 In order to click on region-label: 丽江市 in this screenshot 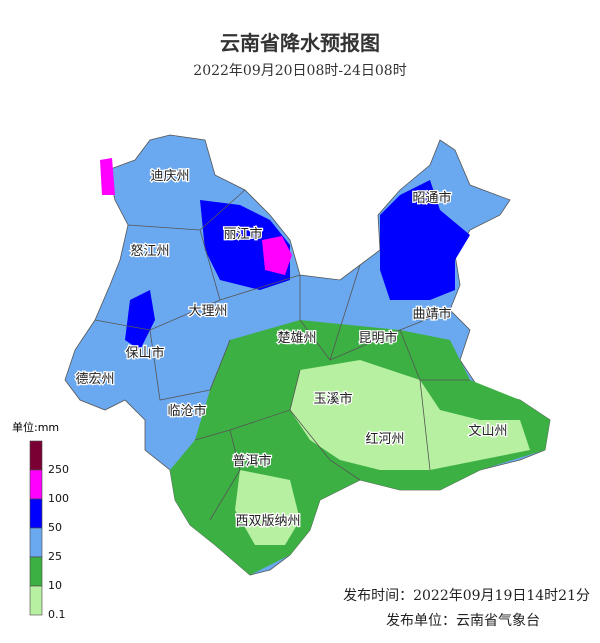, I will do `click(242, 234)`.